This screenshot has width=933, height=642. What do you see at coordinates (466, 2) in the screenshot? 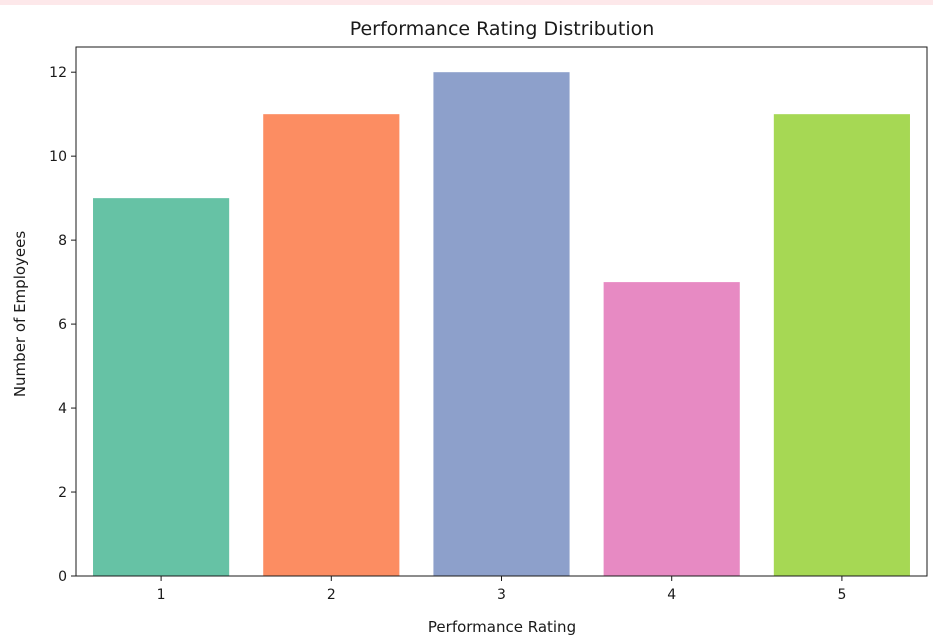
I see `top-strip` at bounding box center [466, 2].